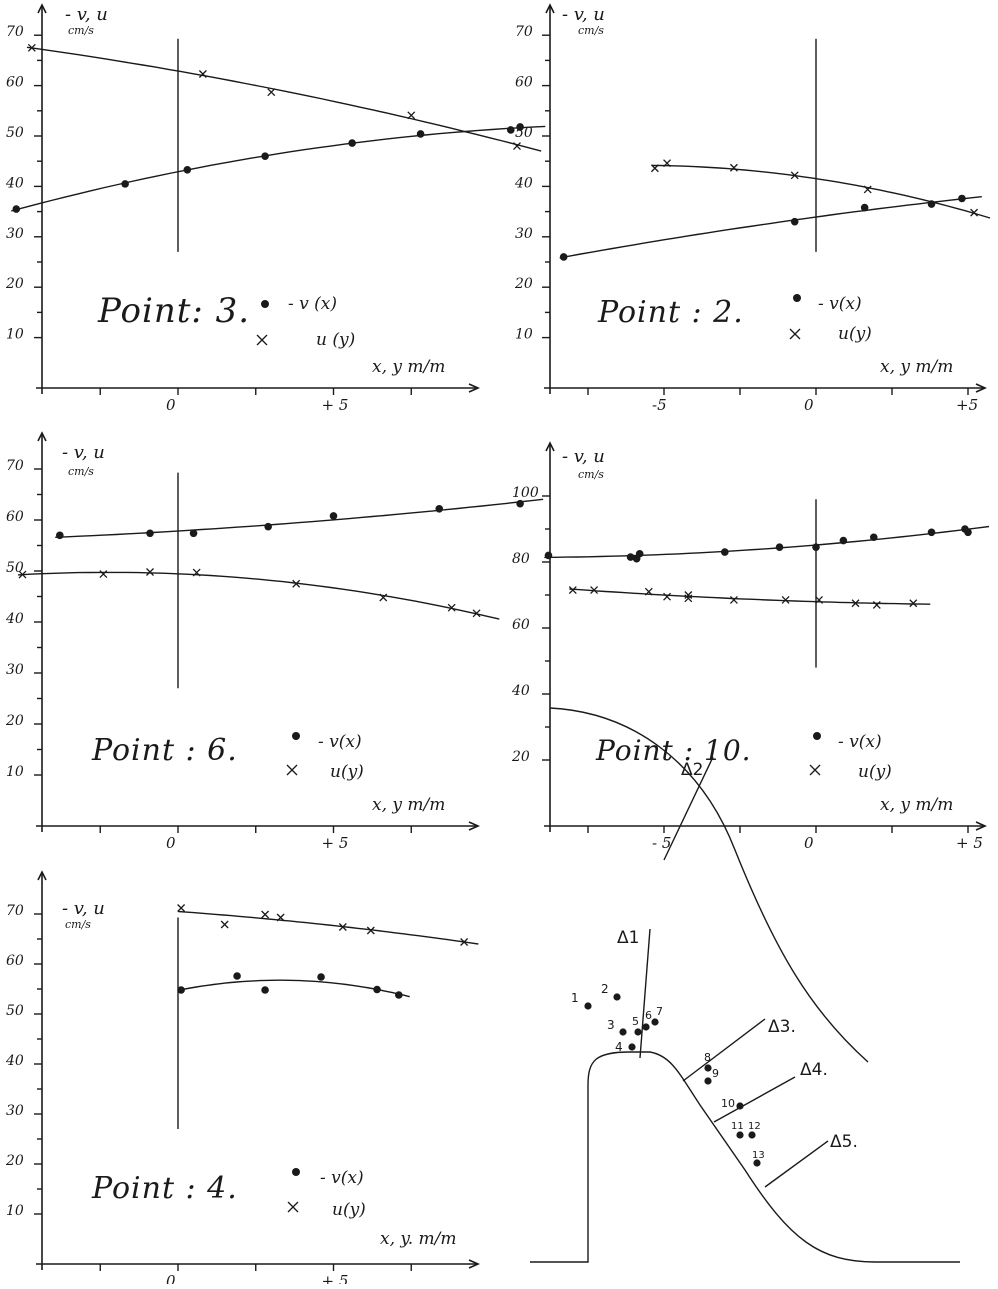 This screenshot has width=998, height=1289. Describe the element at coordinates (967, 405) in the screenshot. I see `x-tick-label: +5` at that location.